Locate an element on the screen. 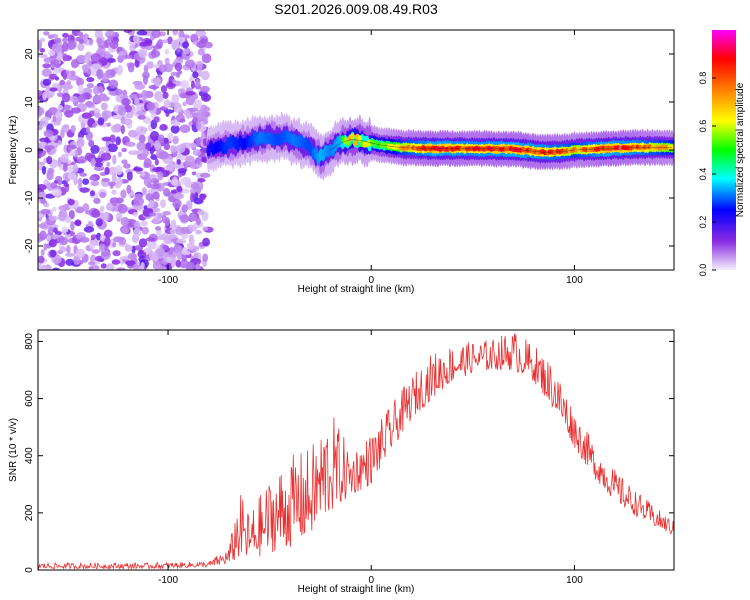 The image size is (750, 600). x-tick-label: 100 is located at coordinates (574, 580).